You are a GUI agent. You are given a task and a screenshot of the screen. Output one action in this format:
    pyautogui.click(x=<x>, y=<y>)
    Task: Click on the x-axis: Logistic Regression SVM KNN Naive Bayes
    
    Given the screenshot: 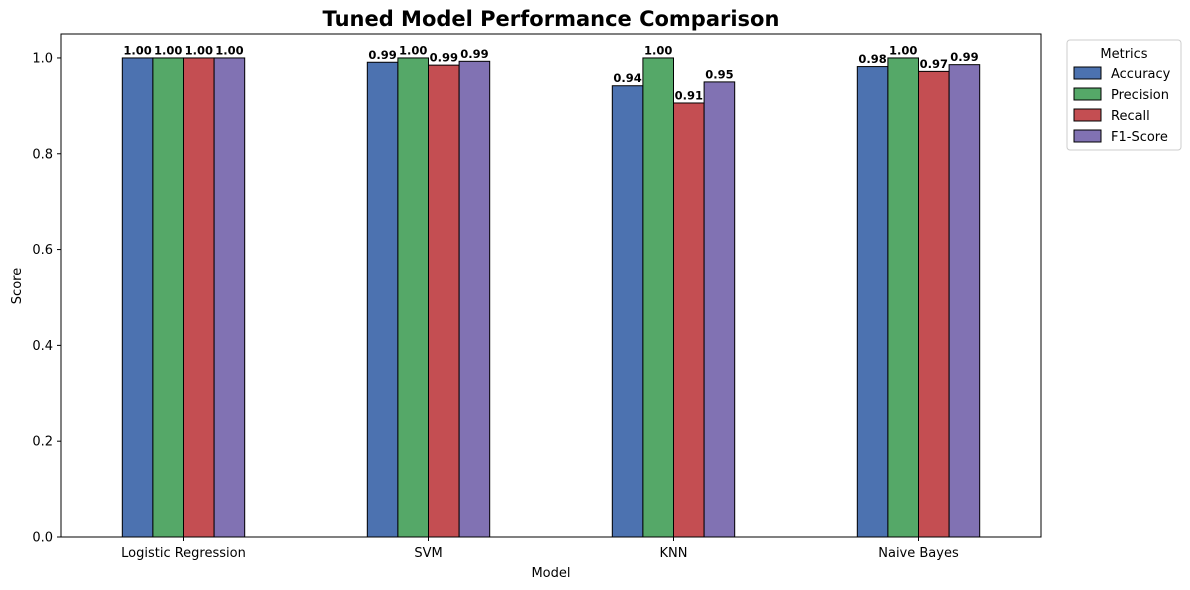 What is the action you would take?
    pyautogui.click(x=540, y=549)
    